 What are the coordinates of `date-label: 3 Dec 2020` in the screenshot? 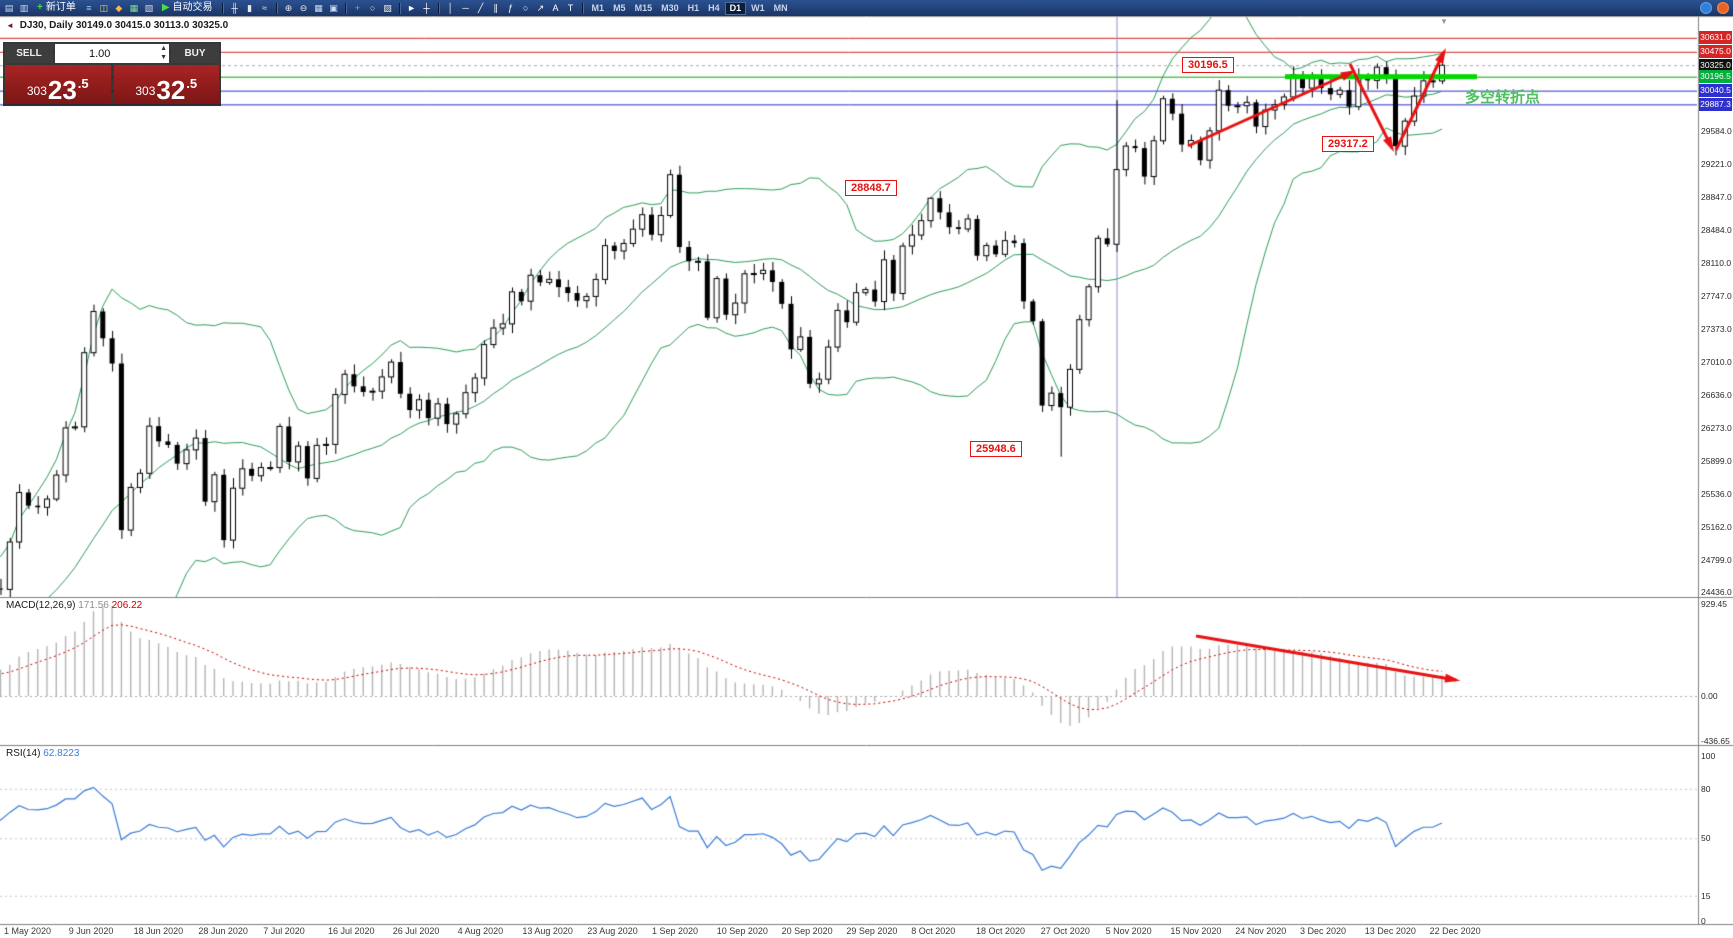 It's located at (1323, 931).